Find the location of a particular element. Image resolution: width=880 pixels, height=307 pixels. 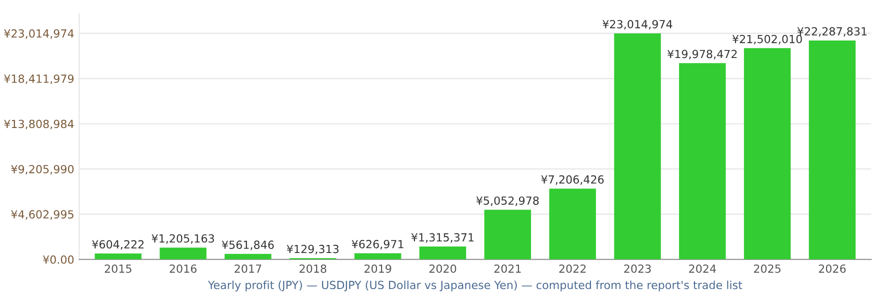

x-tick-label: 2021 is located at coordinates (507, 268).